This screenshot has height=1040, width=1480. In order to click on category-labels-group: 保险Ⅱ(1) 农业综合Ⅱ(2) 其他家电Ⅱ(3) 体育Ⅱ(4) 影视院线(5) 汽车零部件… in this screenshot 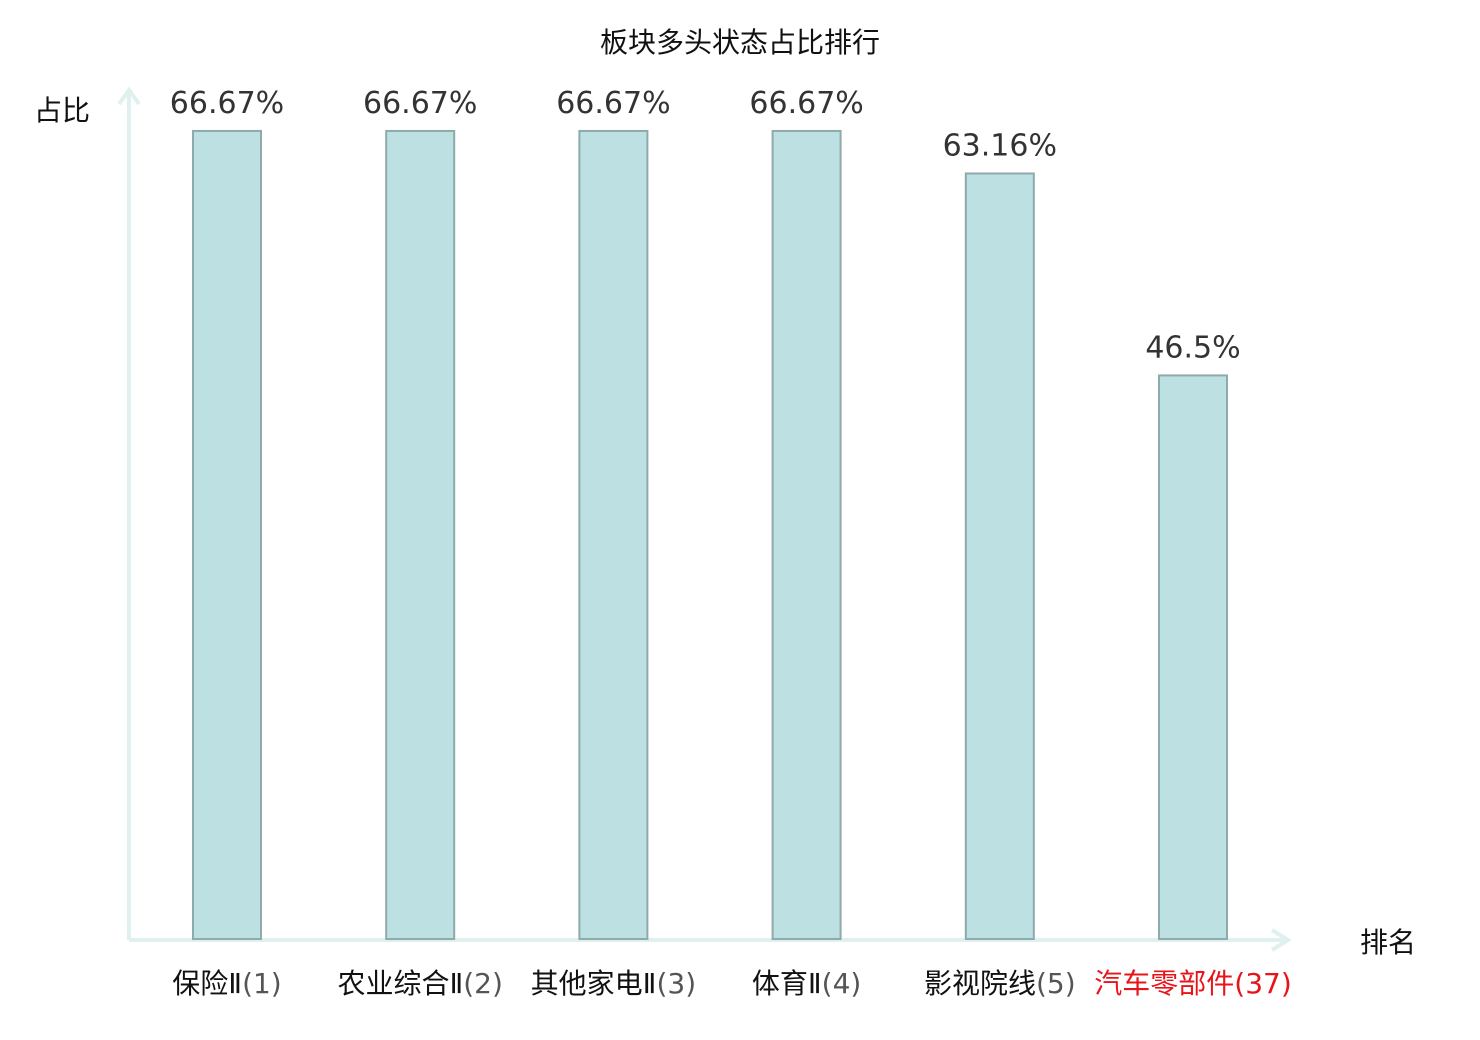, I will do `click(731, 983)`.